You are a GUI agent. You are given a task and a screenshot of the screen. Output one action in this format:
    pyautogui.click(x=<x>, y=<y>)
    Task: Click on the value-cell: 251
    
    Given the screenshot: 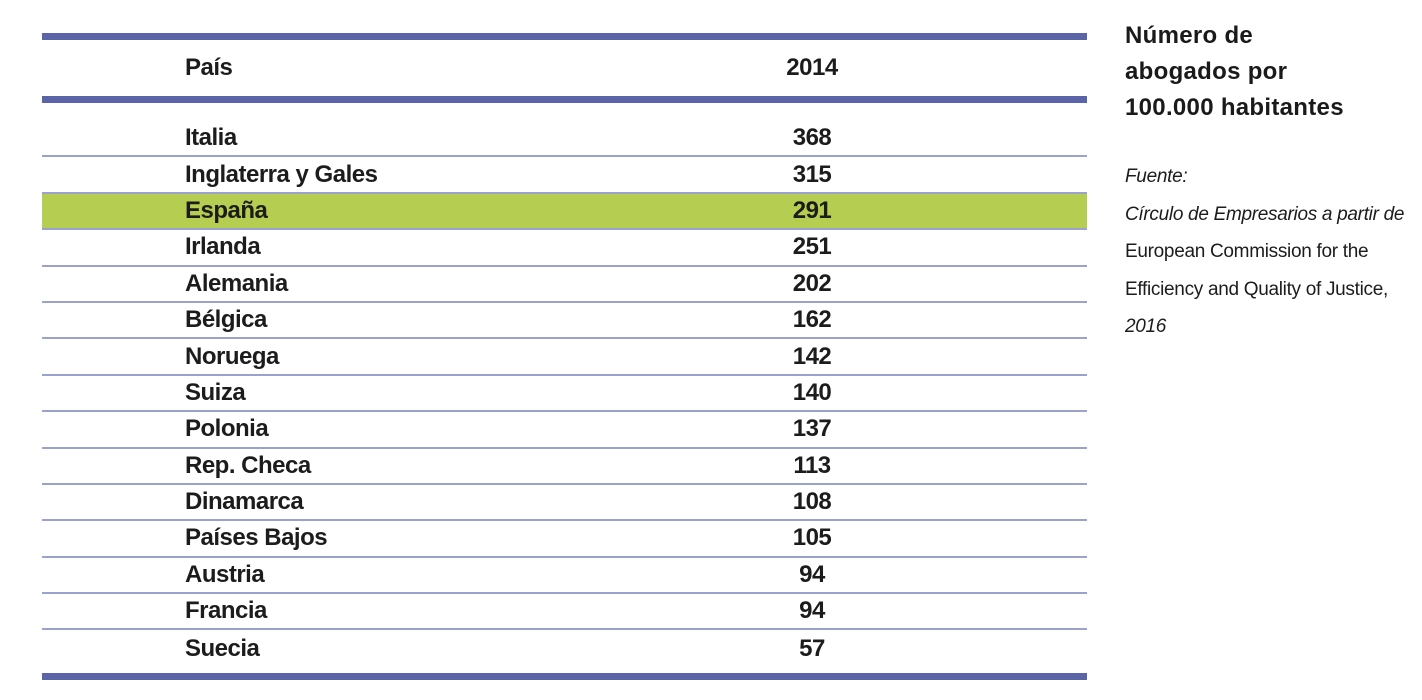 What is the action you would take?
    pyautogui.click(x=812, y=247)
    